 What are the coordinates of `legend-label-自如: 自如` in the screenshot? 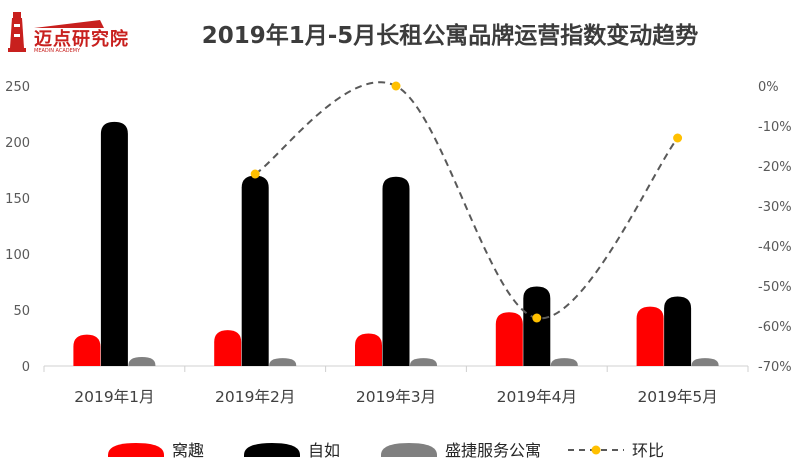 It's located at (324, 450).